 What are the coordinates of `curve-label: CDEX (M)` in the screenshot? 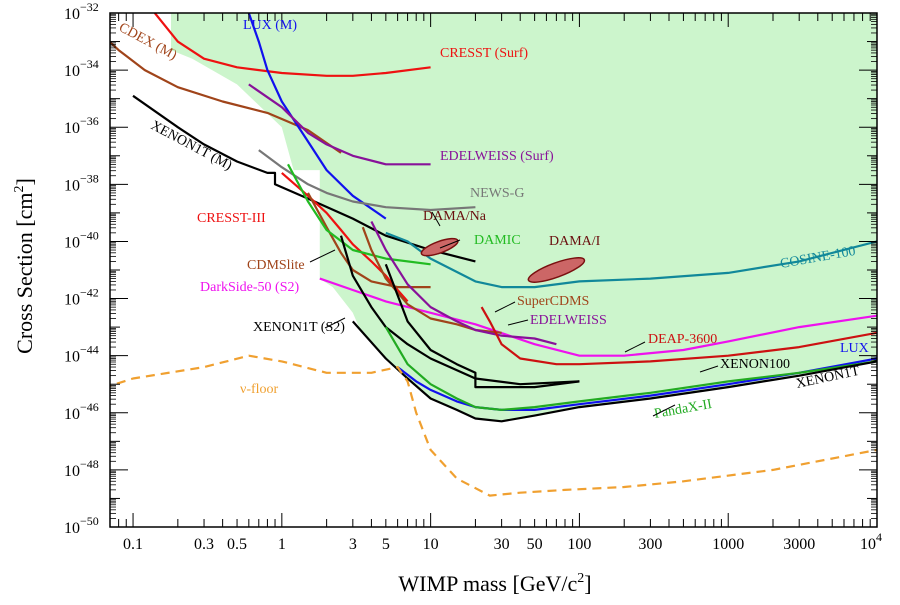 It's located at (147, 41).